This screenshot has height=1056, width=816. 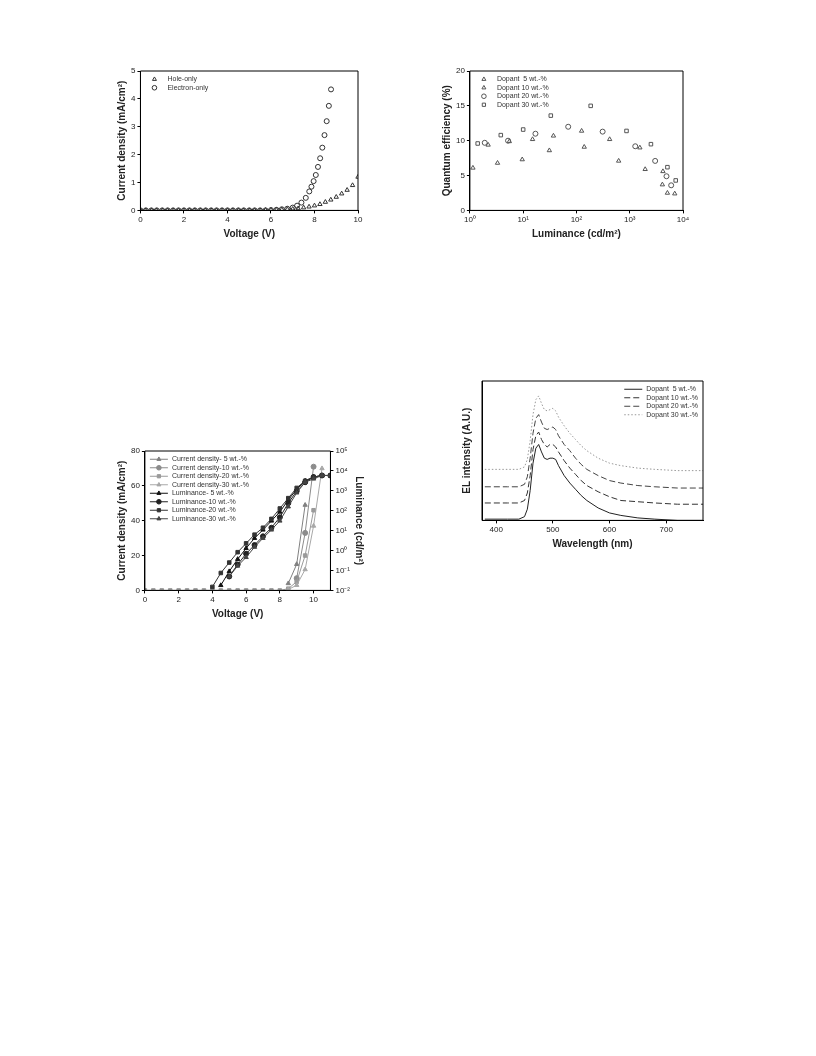 I want to click on y2-tick-label: 10⁻², so click(x=343, y=590).